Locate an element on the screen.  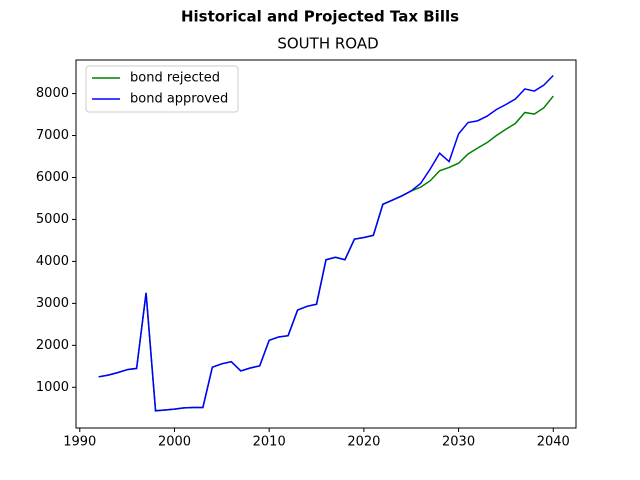
y-tick-label: 5000 is located at coordinates (52, 219).